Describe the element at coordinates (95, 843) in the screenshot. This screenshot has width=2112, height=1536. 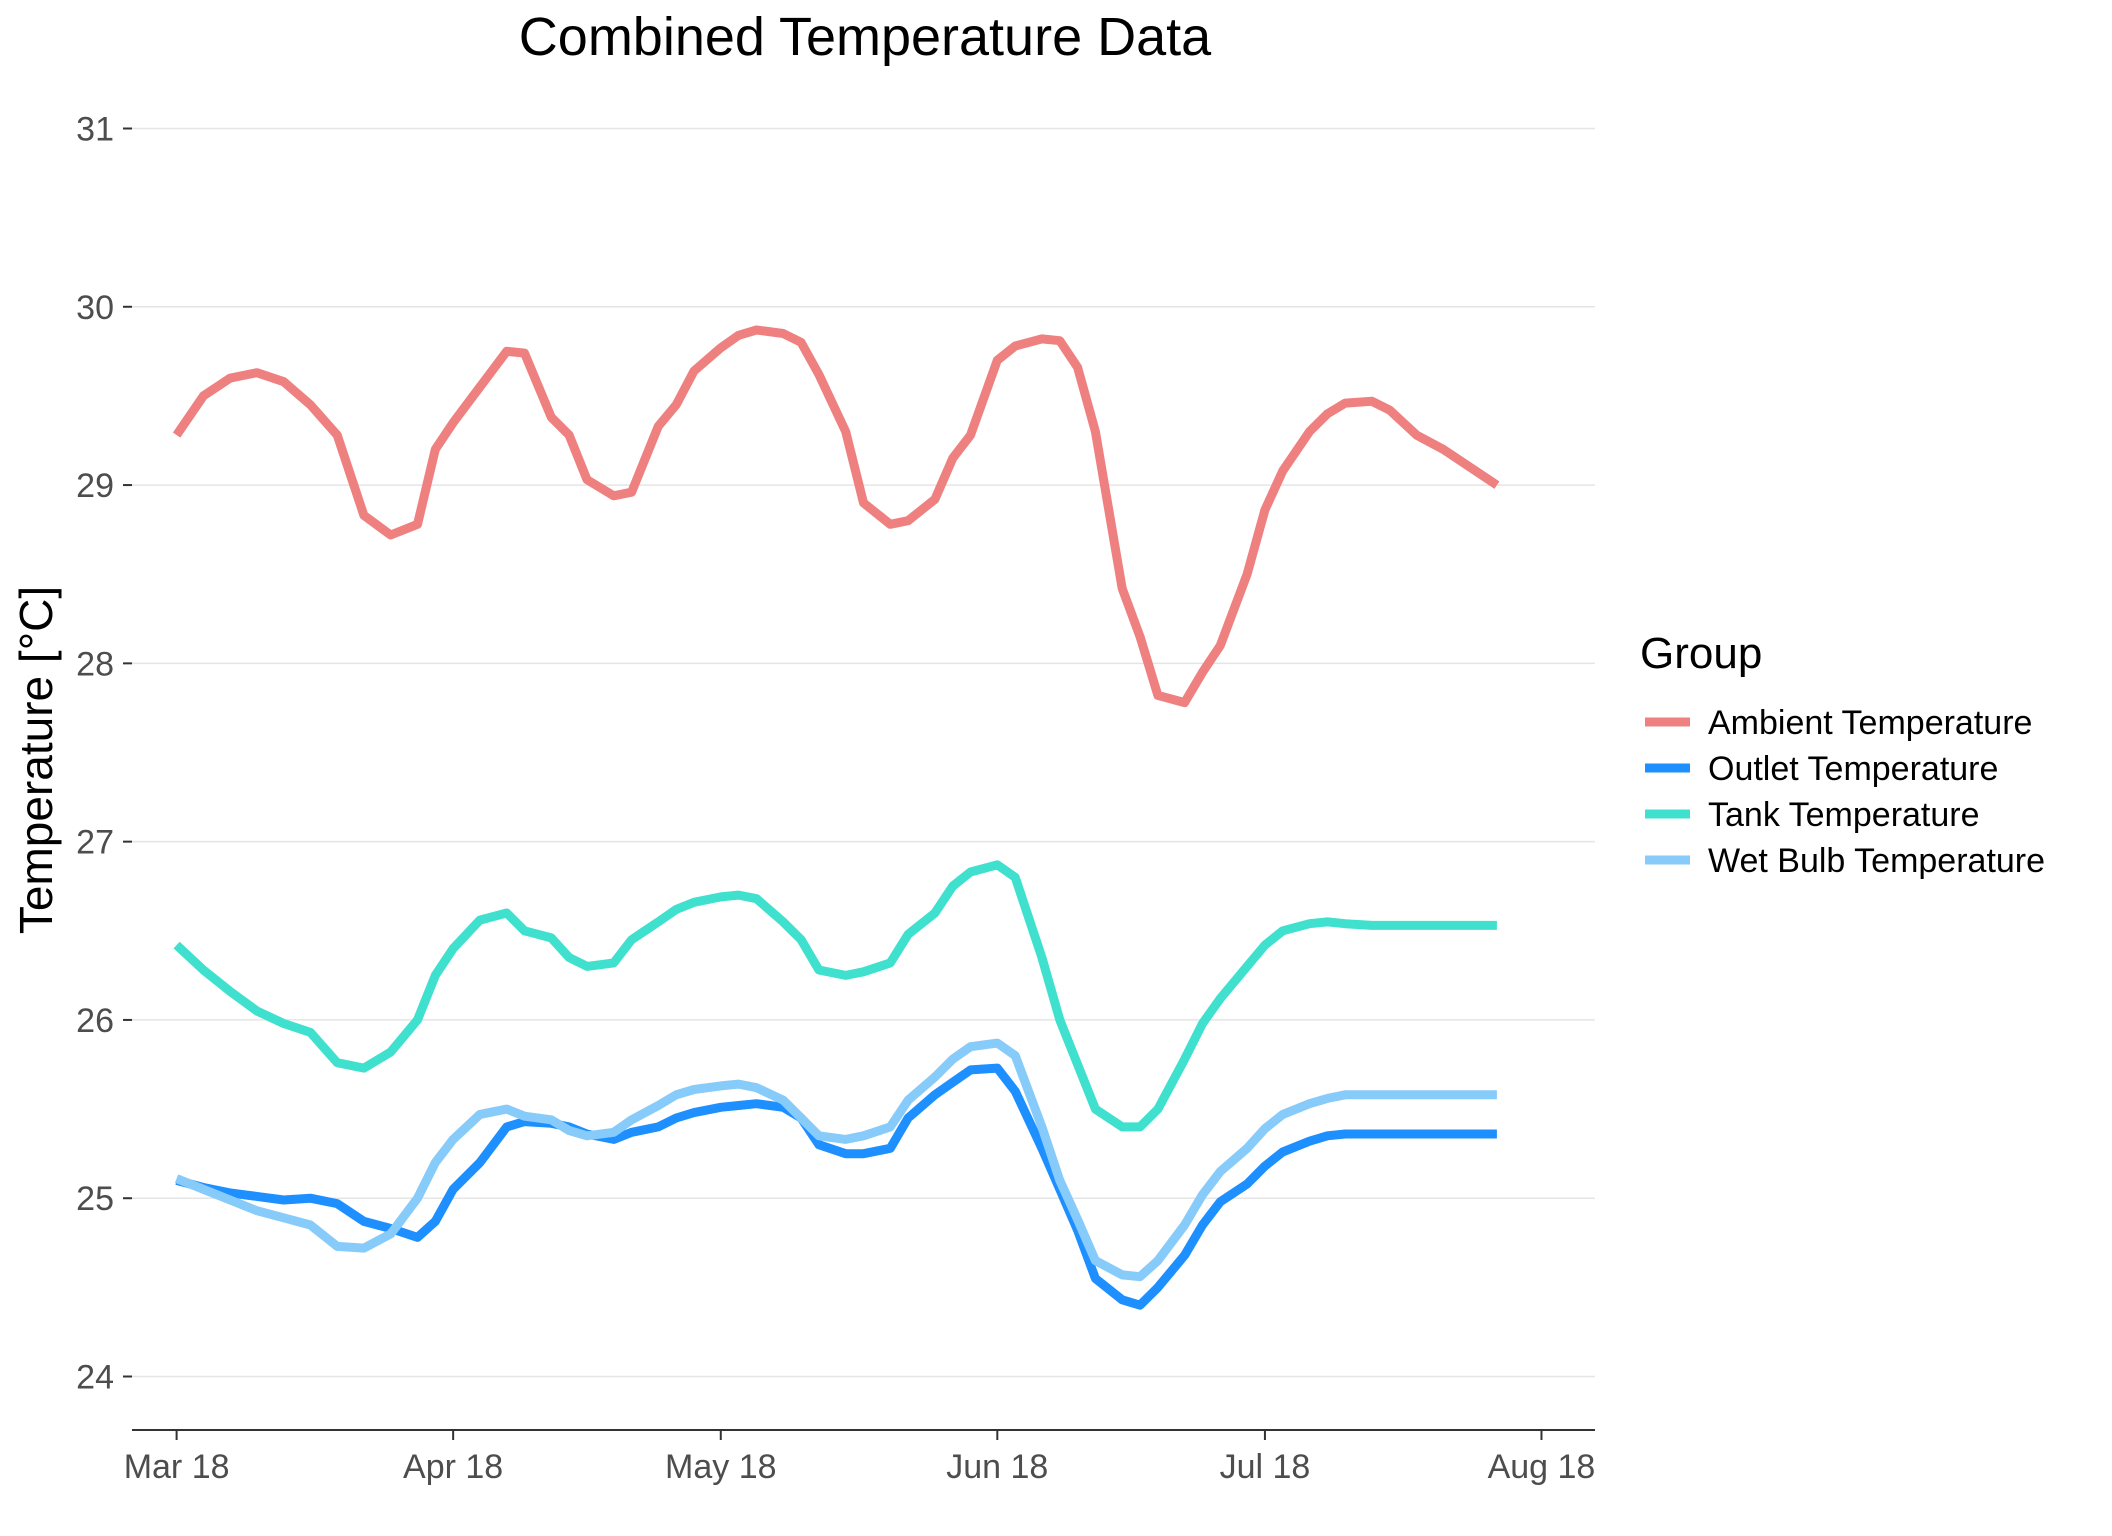
I see `y-tick-label: 27` at that location.